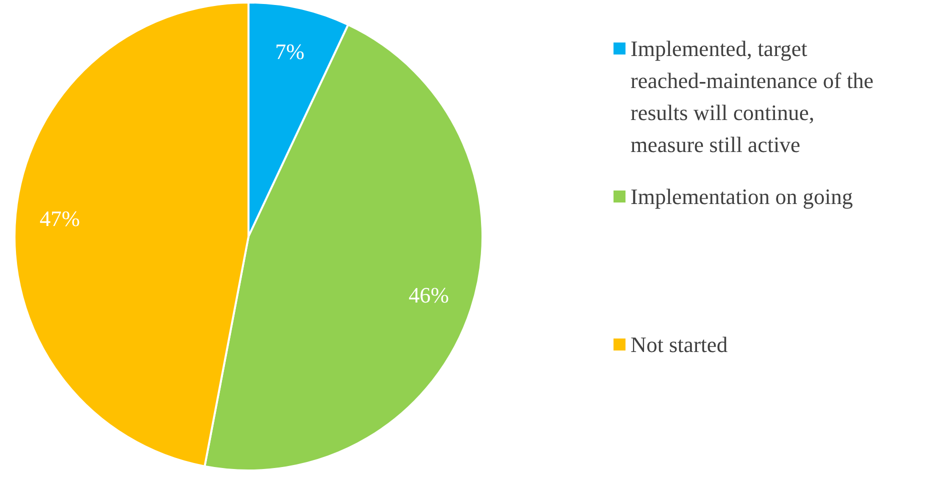  What do you see at coordinates (428, 295) in the screenshot?
I see `data-label: 46%` at bounding box center [428, 295].